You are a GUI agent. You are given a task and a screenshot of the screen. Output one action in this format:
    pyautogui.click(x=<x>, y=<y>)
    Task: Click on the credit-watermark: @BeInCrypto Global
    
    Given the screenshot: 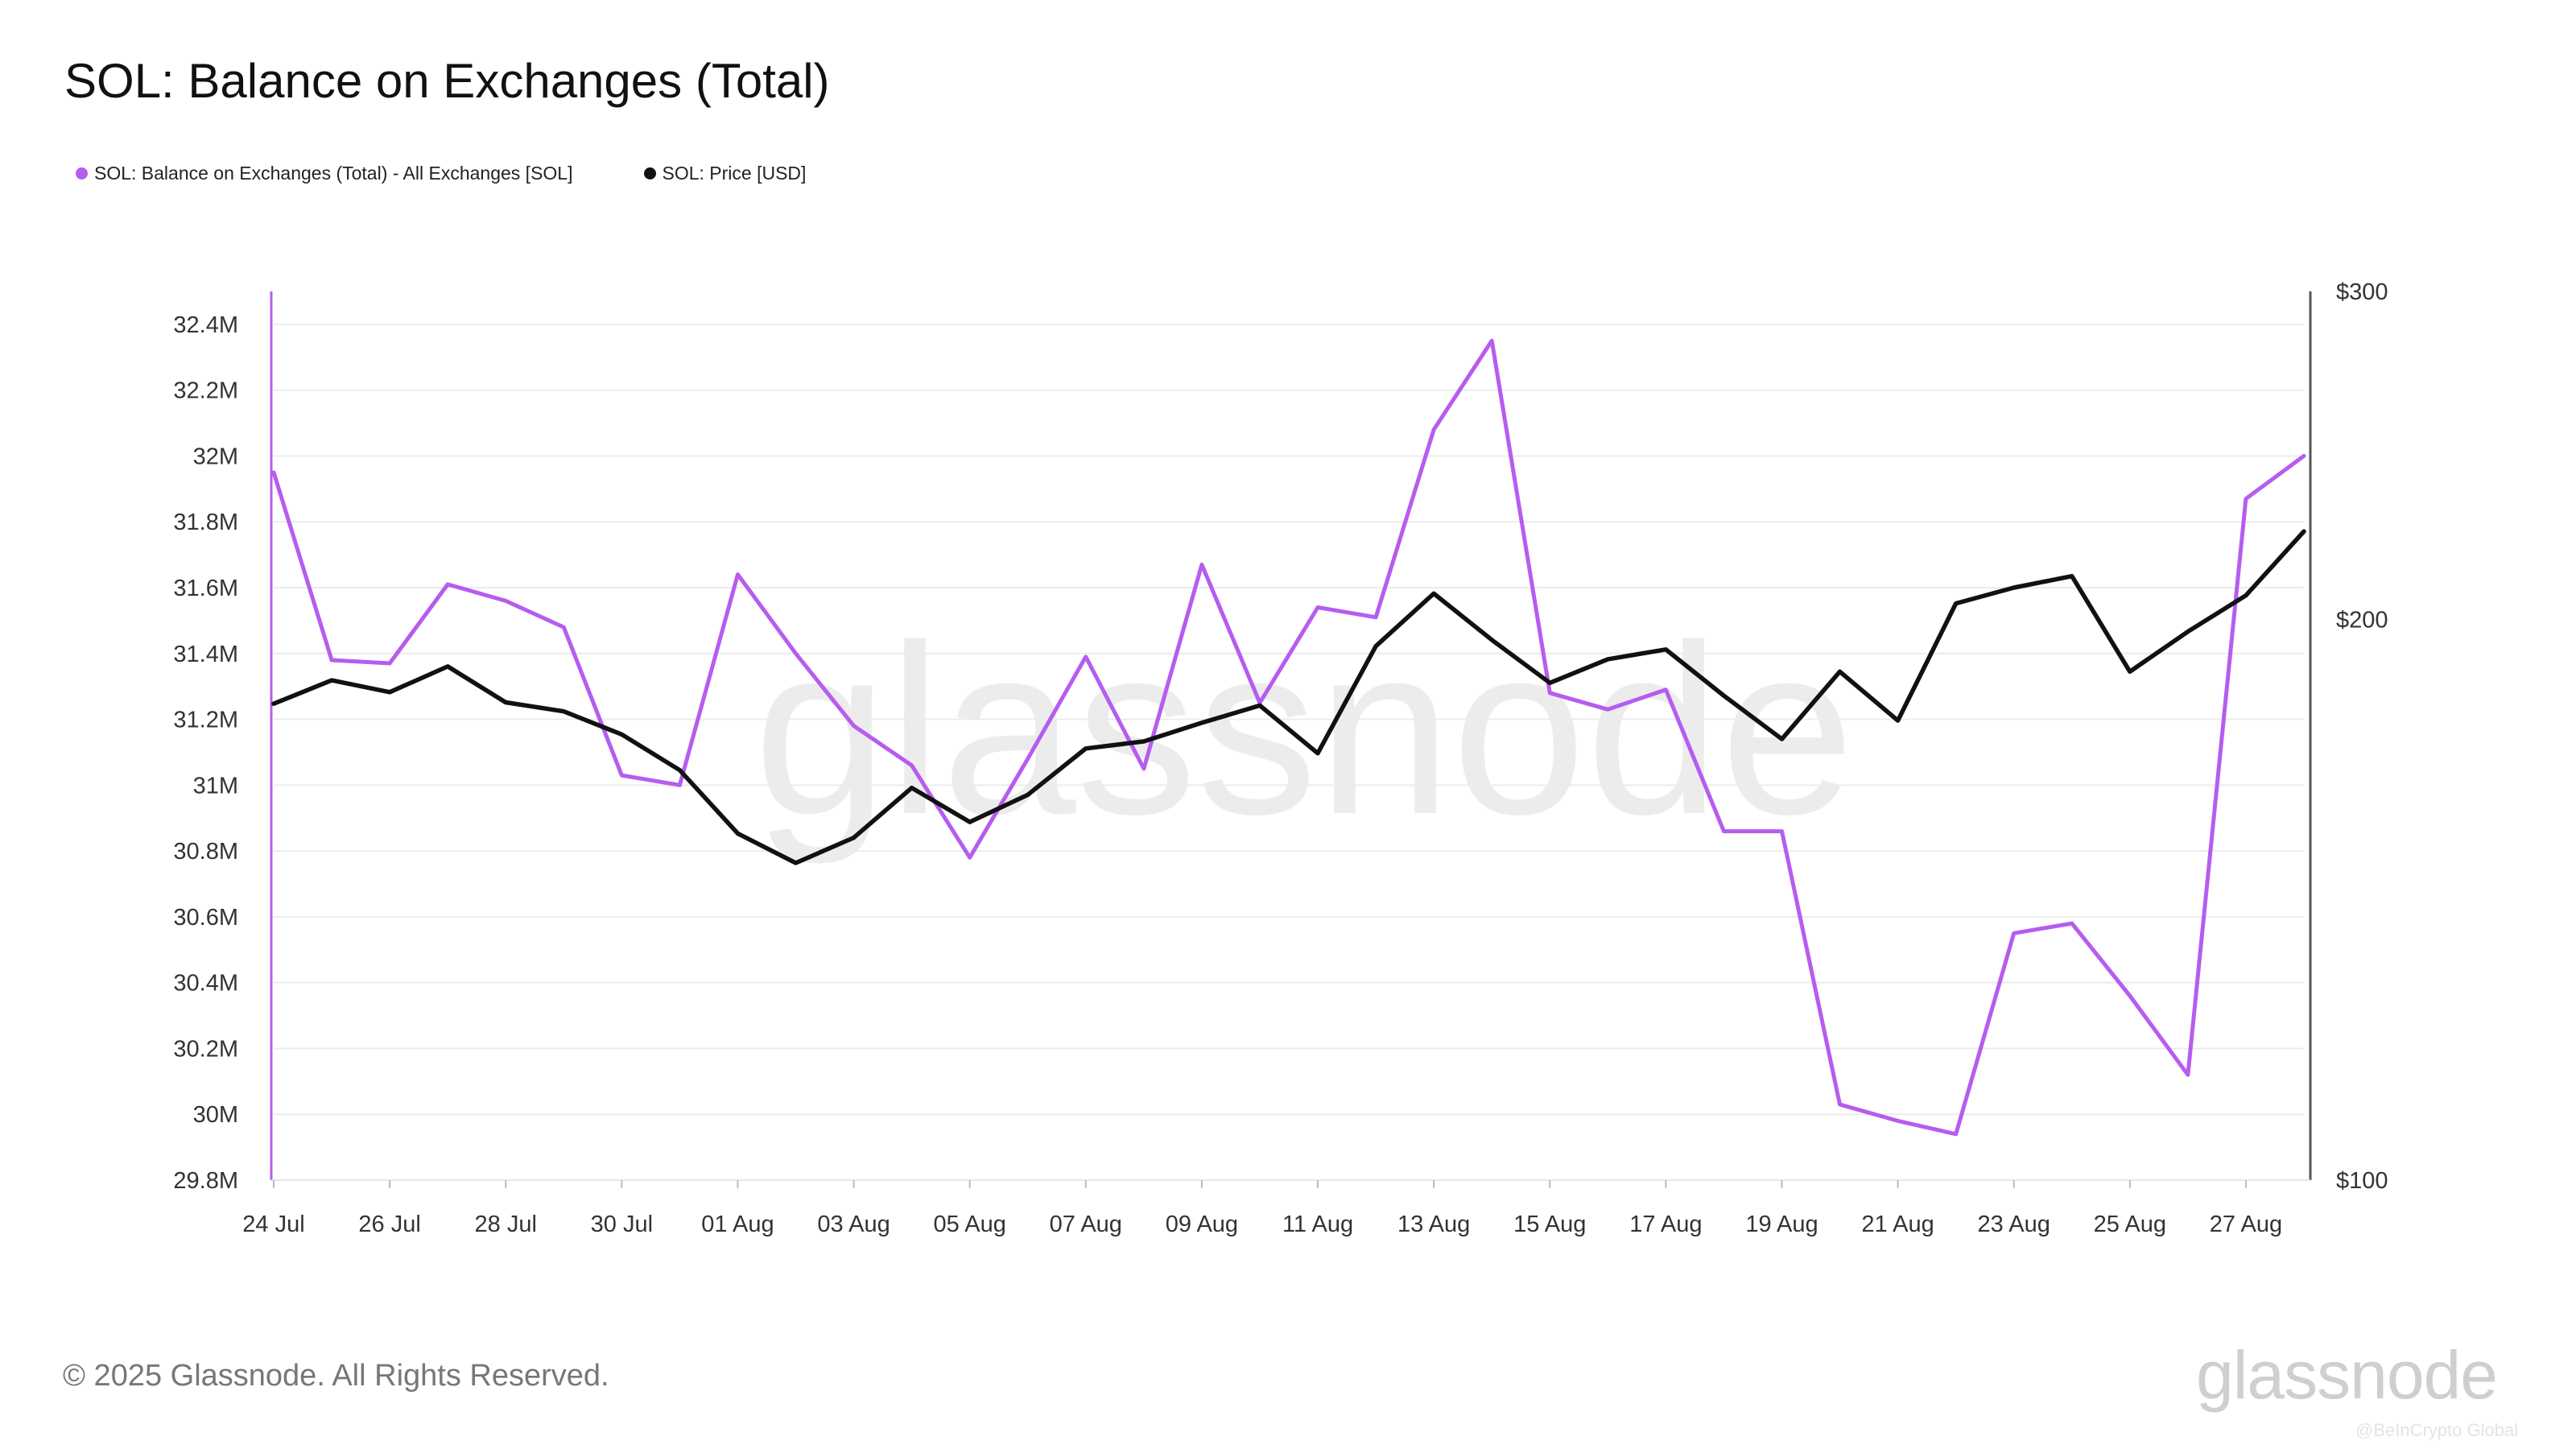 What is the action you would take?
    pyautogui.click(x=2437, y=1430)
    